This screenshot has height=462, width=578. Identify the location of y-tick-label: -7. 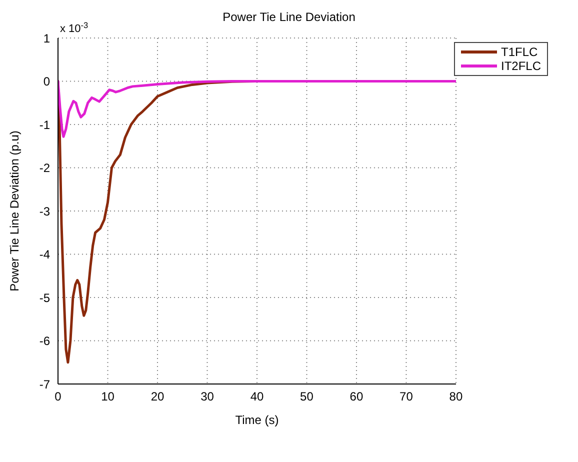
(44, 384).